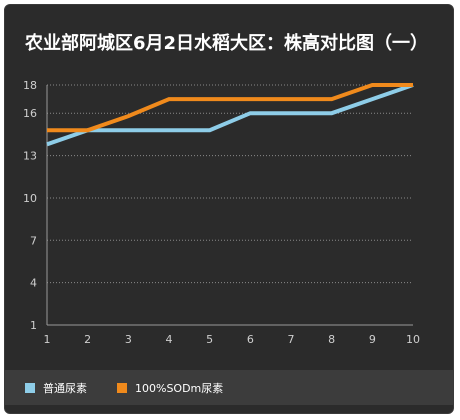 This screenshot has width=460, height=420. I want to click on x-tick-labels: 1 2 3 4 5 6 7 8 9 10, so click(232, 339).